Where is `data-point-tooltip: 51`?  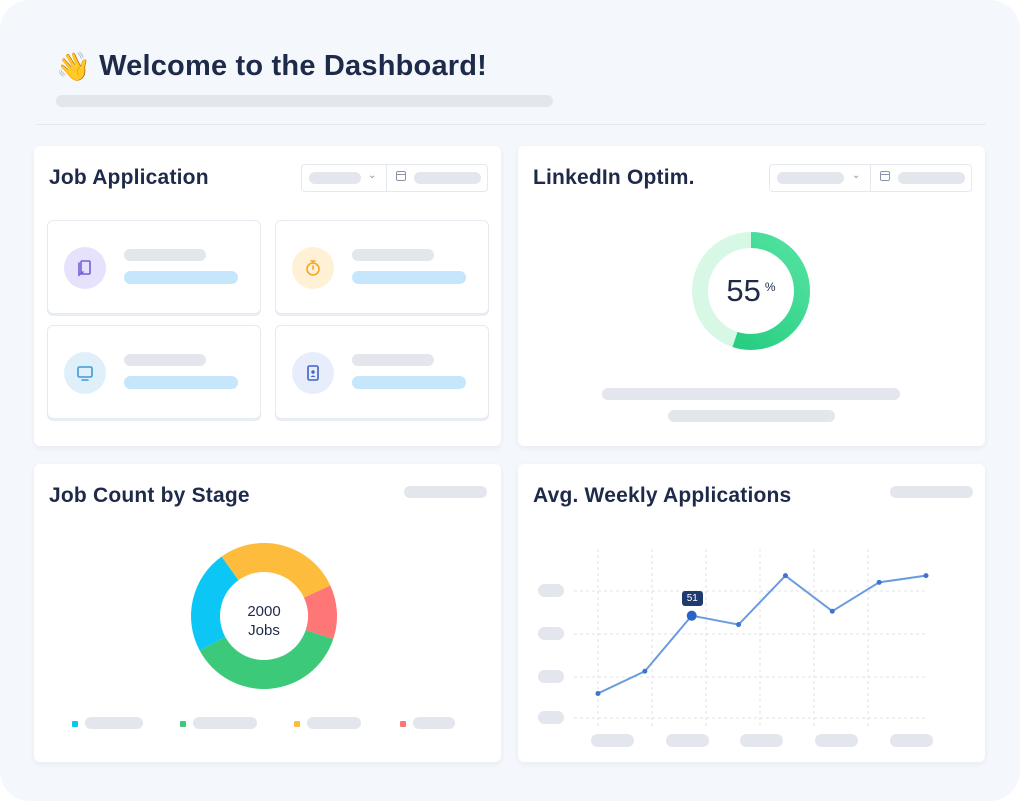
data-point-tooltip: 51 is located at coordinates (692, 598).